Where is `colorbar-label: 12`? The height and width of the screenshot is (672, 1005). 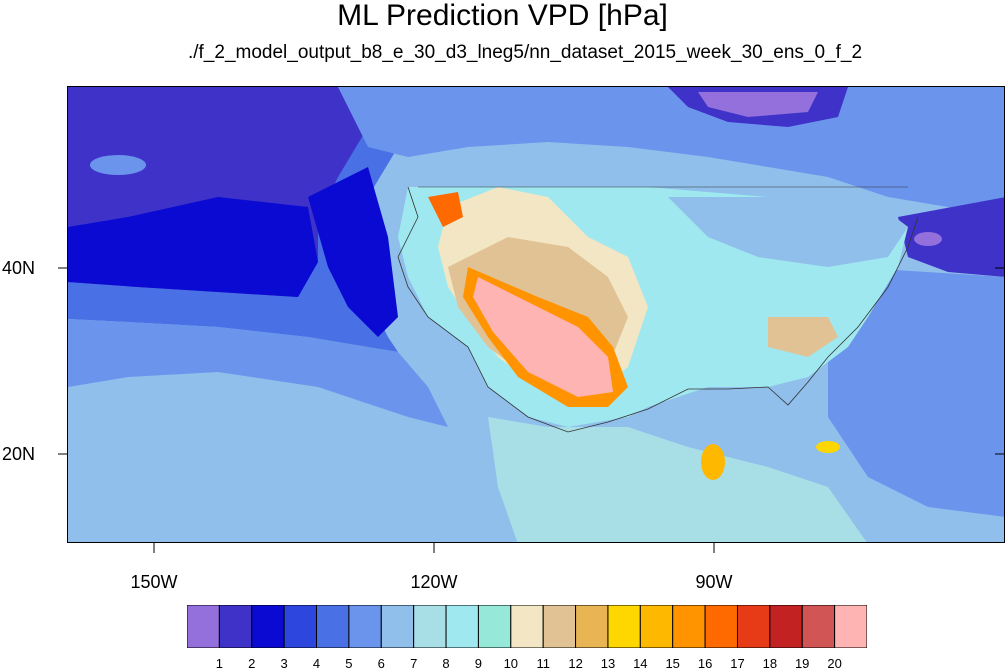
colorbar-label: 12 is located at coordinates (575, 663).